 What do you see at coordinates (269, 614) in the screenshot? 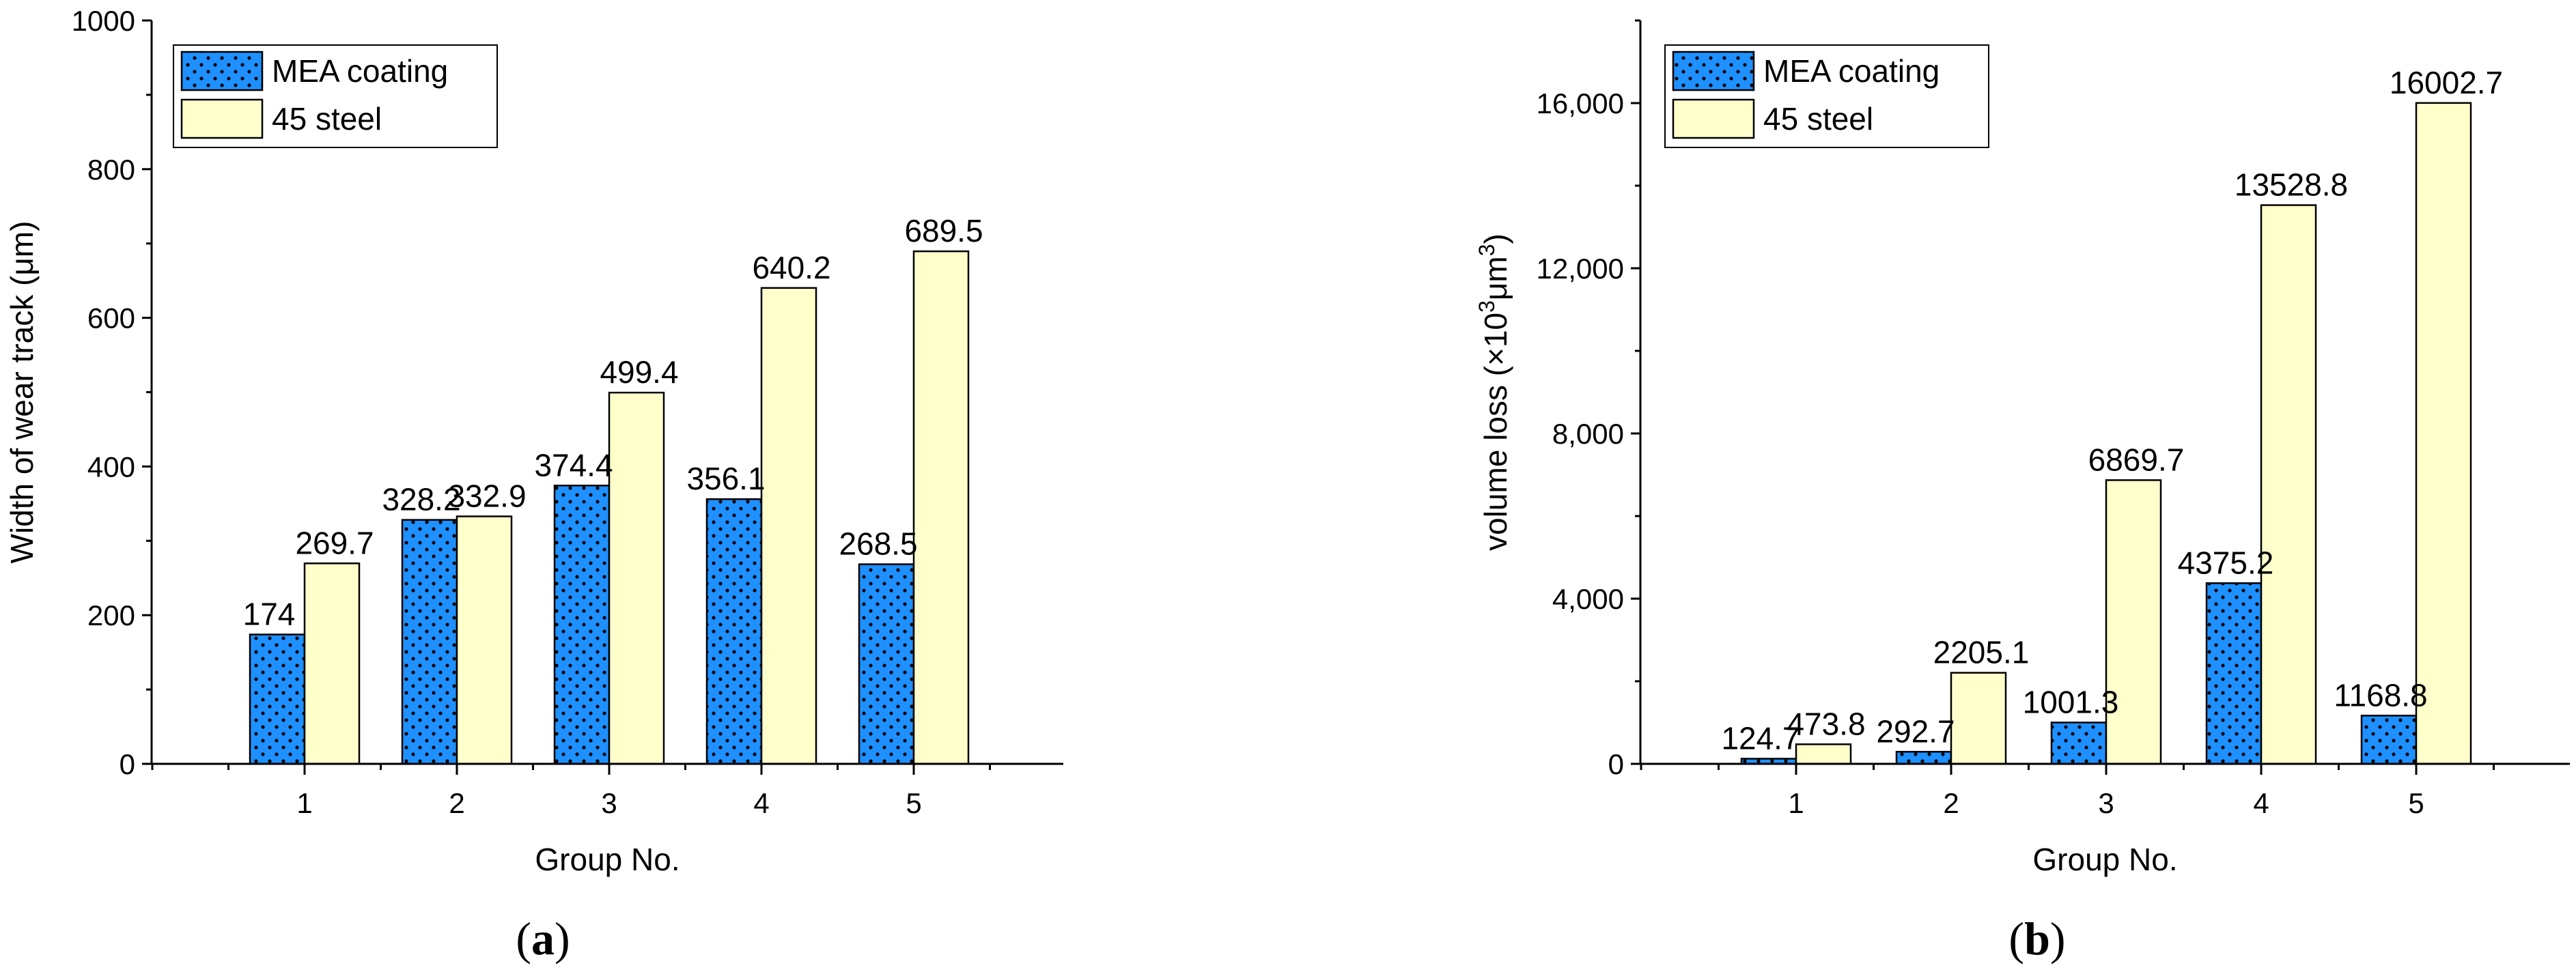
I see `data-label-mea-coating-group-1: 174` at bounding box center [269, 614].